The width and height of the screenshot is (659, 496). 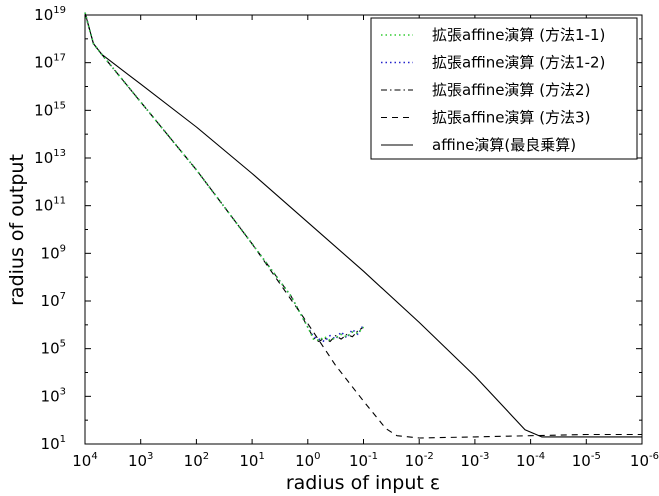 What do you see at coordinates (586, 460) in the screenshot?
I see `x-tick-label: 10⁻⁵` at bounding box center [586, 460].